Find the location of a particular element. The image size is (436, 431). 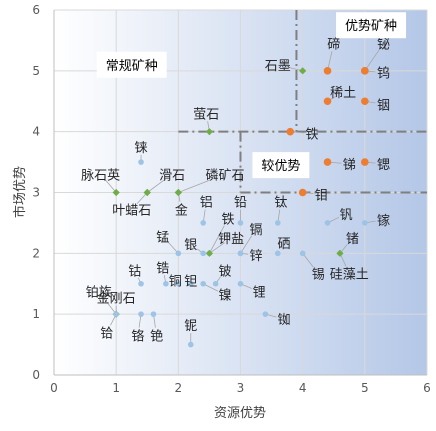

point-label: 钒 is located at coordinates (346, 215).